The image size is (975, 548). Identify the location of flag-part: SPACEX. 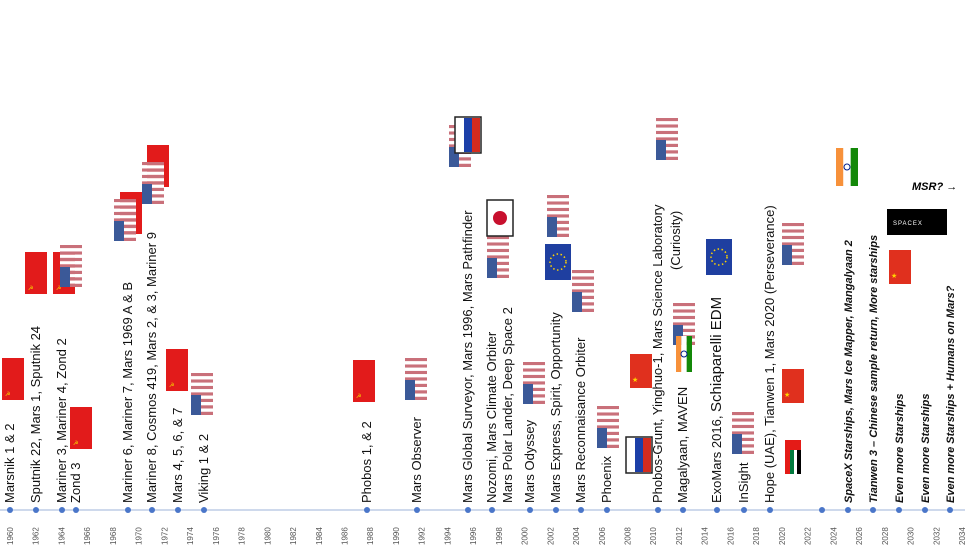
(908, 224).